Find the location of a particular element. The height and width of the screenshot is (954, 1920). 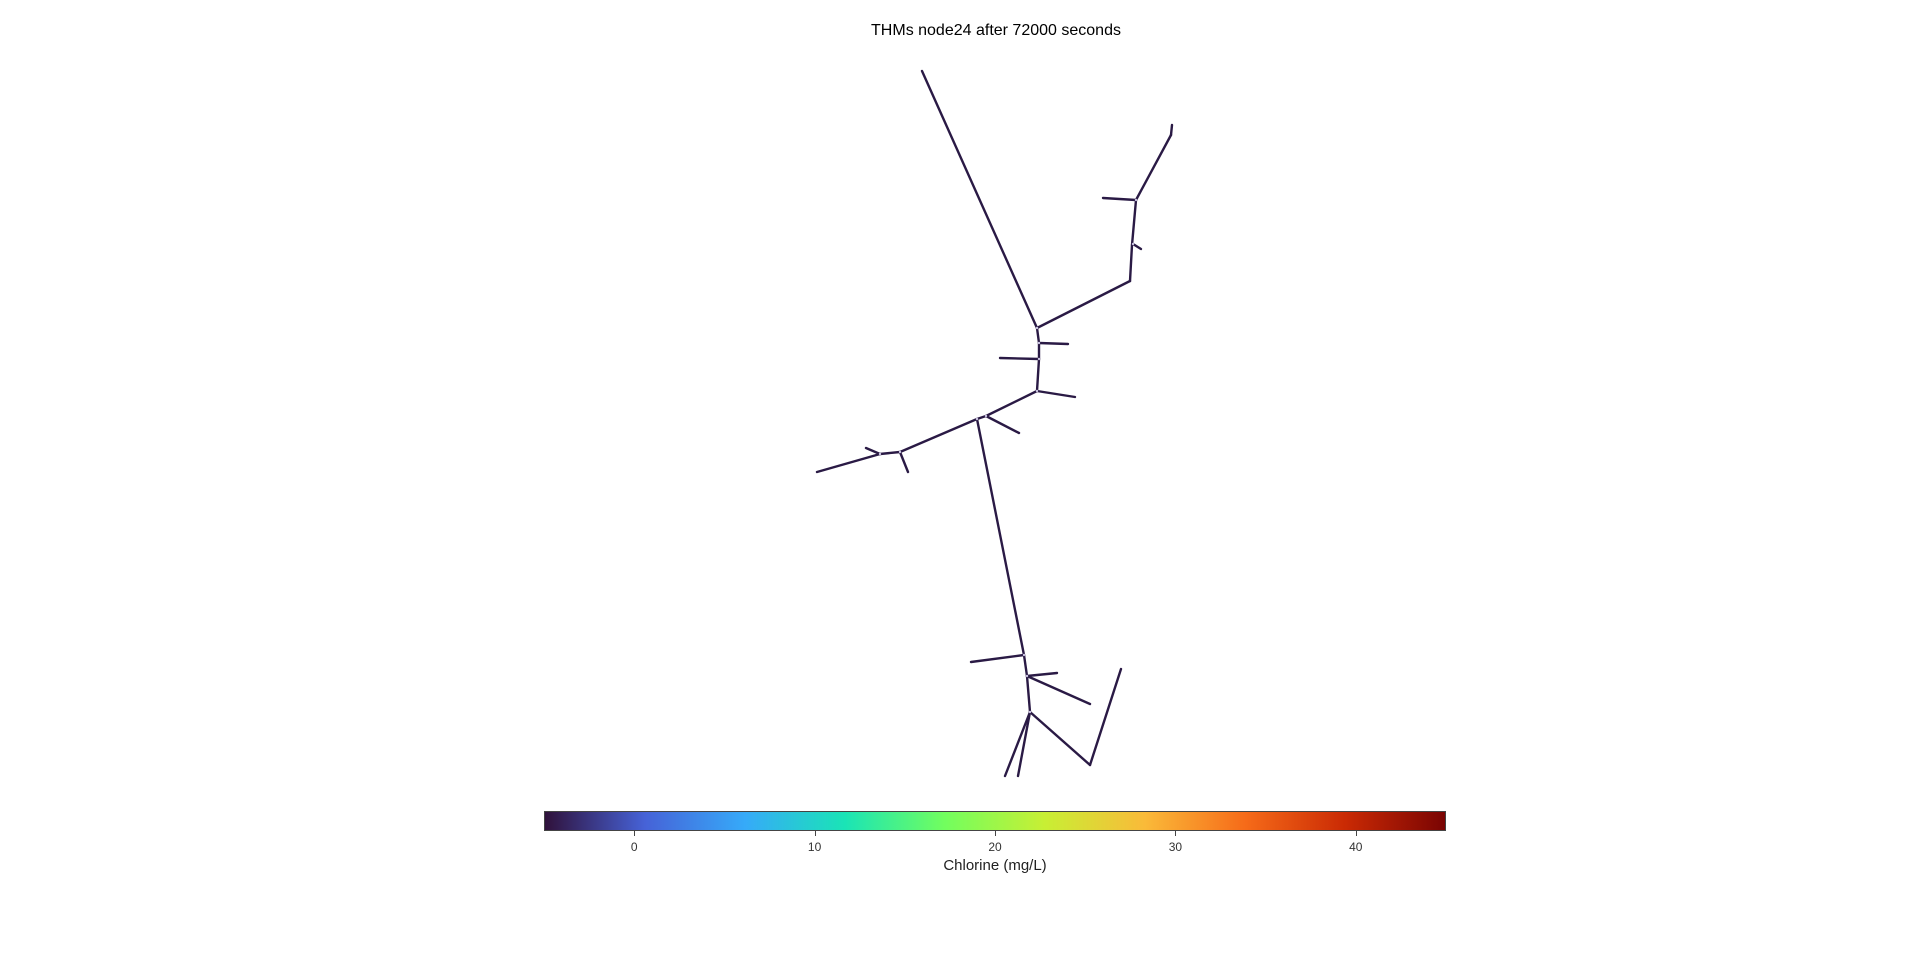

colorbar-tick-label: 30 is located at coordinates (1175, 847).